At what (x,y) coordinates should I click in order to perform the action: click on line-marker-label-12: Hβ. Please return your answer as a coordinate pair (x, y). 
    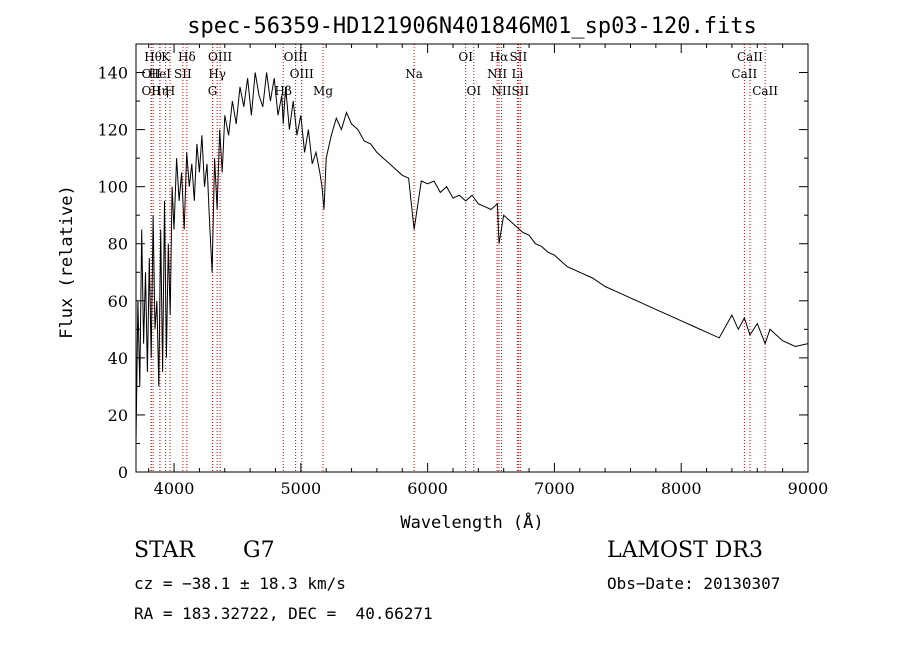
    Looking at the image, I should click on (283, 91).